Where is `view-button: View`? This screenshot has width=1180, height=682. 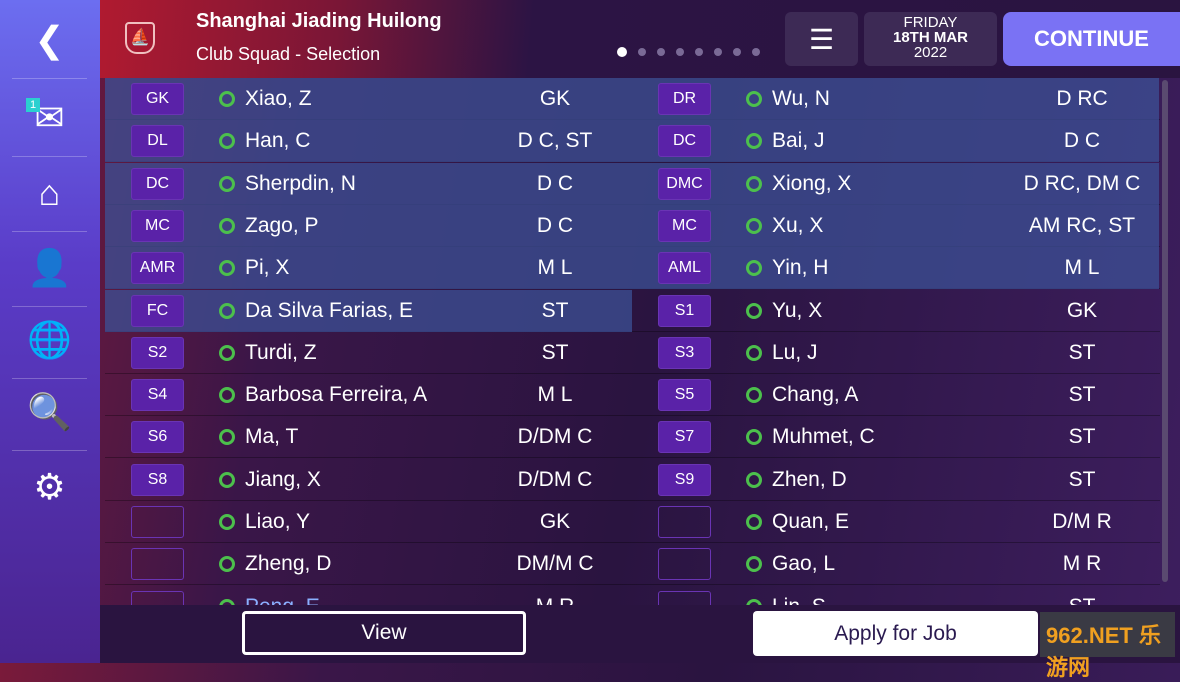 view-button: View is located at coordinates (384, 633).